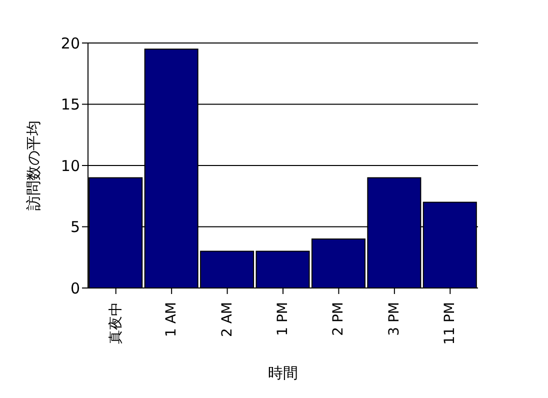  Describe the element at coordinates (283, 319) in the screenshot. I see `x-tick-label: 1 PM` at that location.